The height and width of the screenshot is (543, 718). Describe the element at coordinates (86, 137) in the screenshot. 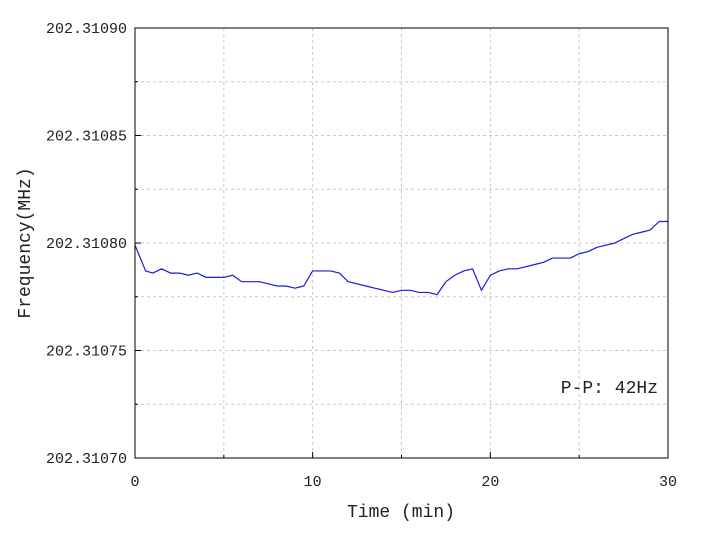

I see `y-tick-label: 202.31085` at that location.